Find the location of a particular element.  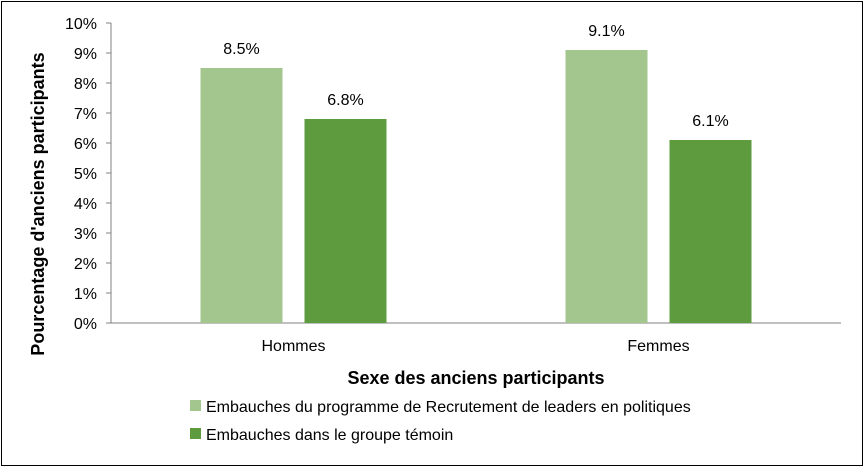

x-axis-categories: Hommes Femmes is located at coordinates (475, 346).